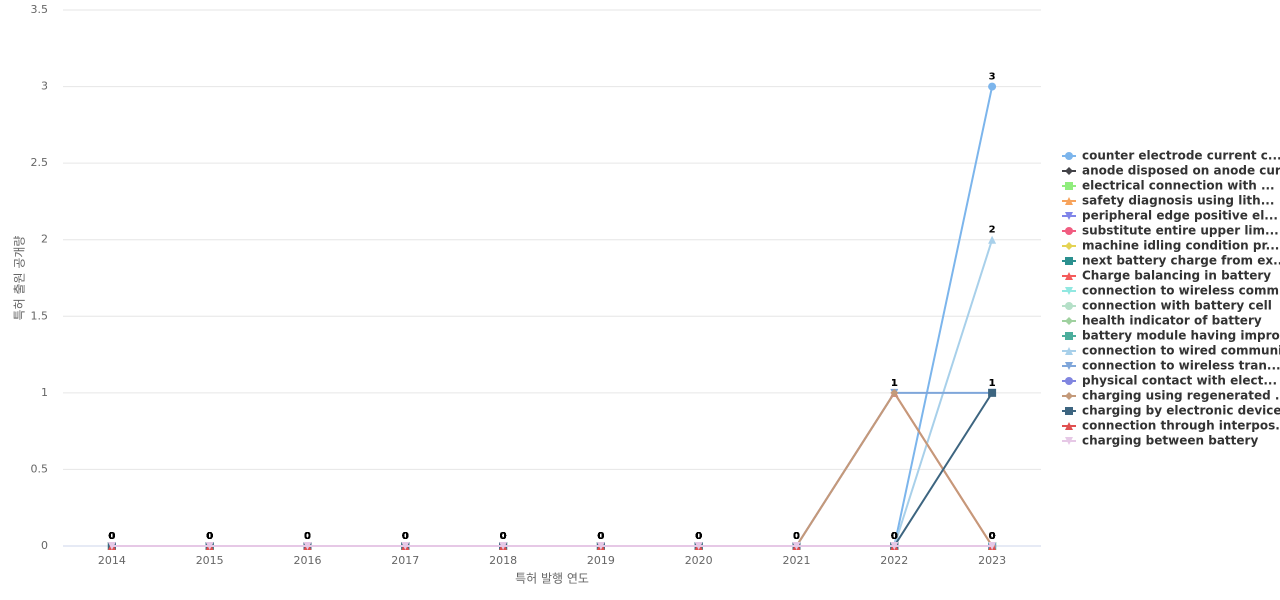 This screenshot has height=600, width=1280. What do you see at coordinates (503, 560) in the screenshot?
I see `x-tick-label: 2018` at bounding box center [503, 560].